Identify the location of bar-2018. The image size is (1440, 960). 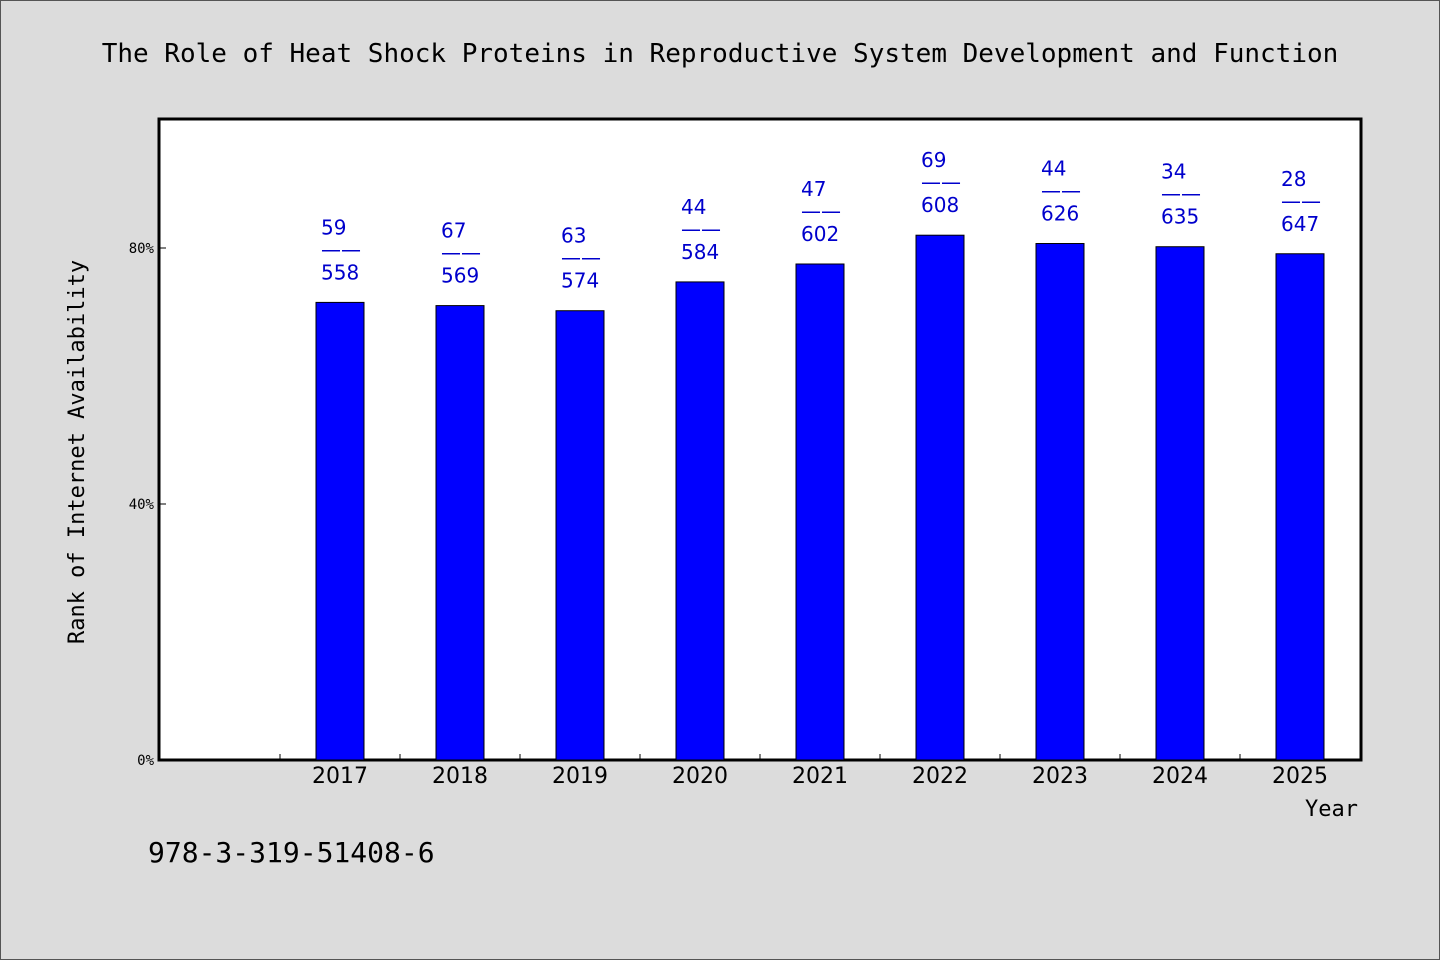
(460, 533).